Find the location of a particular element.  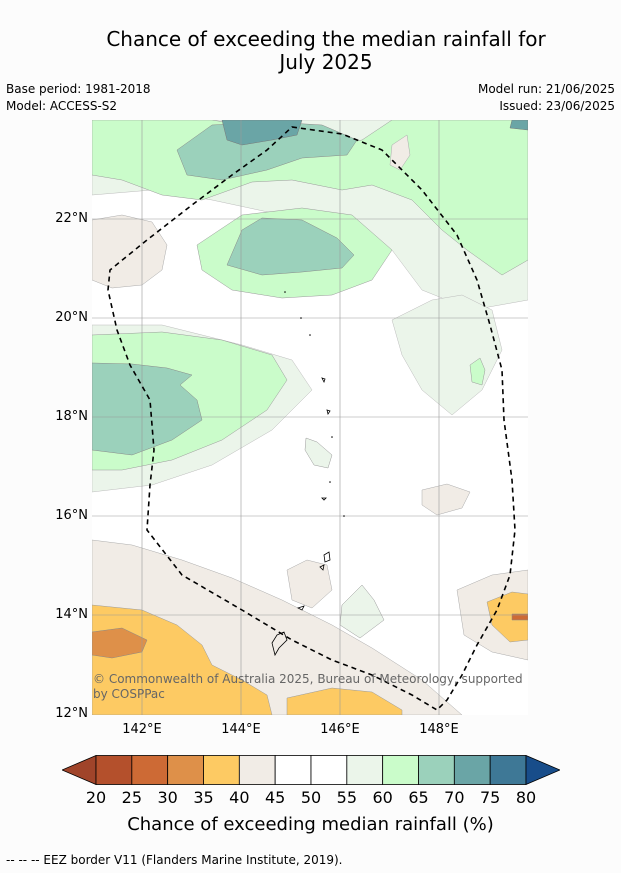

lon-label-144: 144°E is located at coordinates (241, 729).